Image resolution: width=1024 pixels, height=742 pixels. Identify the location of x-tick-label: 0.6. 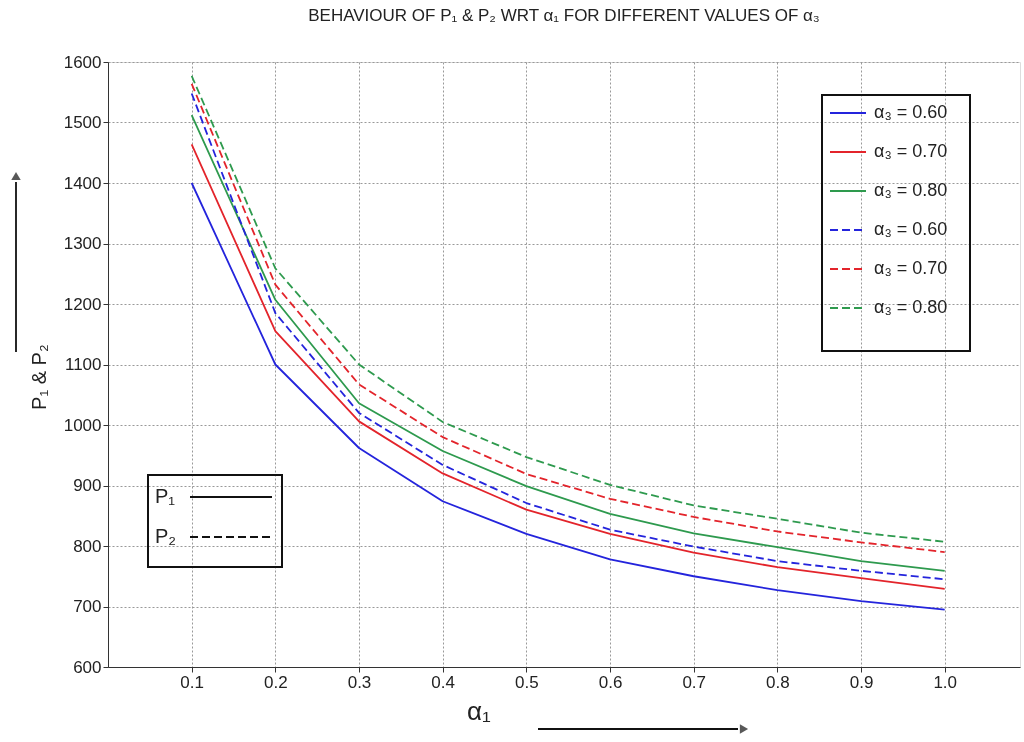
(610, 682).